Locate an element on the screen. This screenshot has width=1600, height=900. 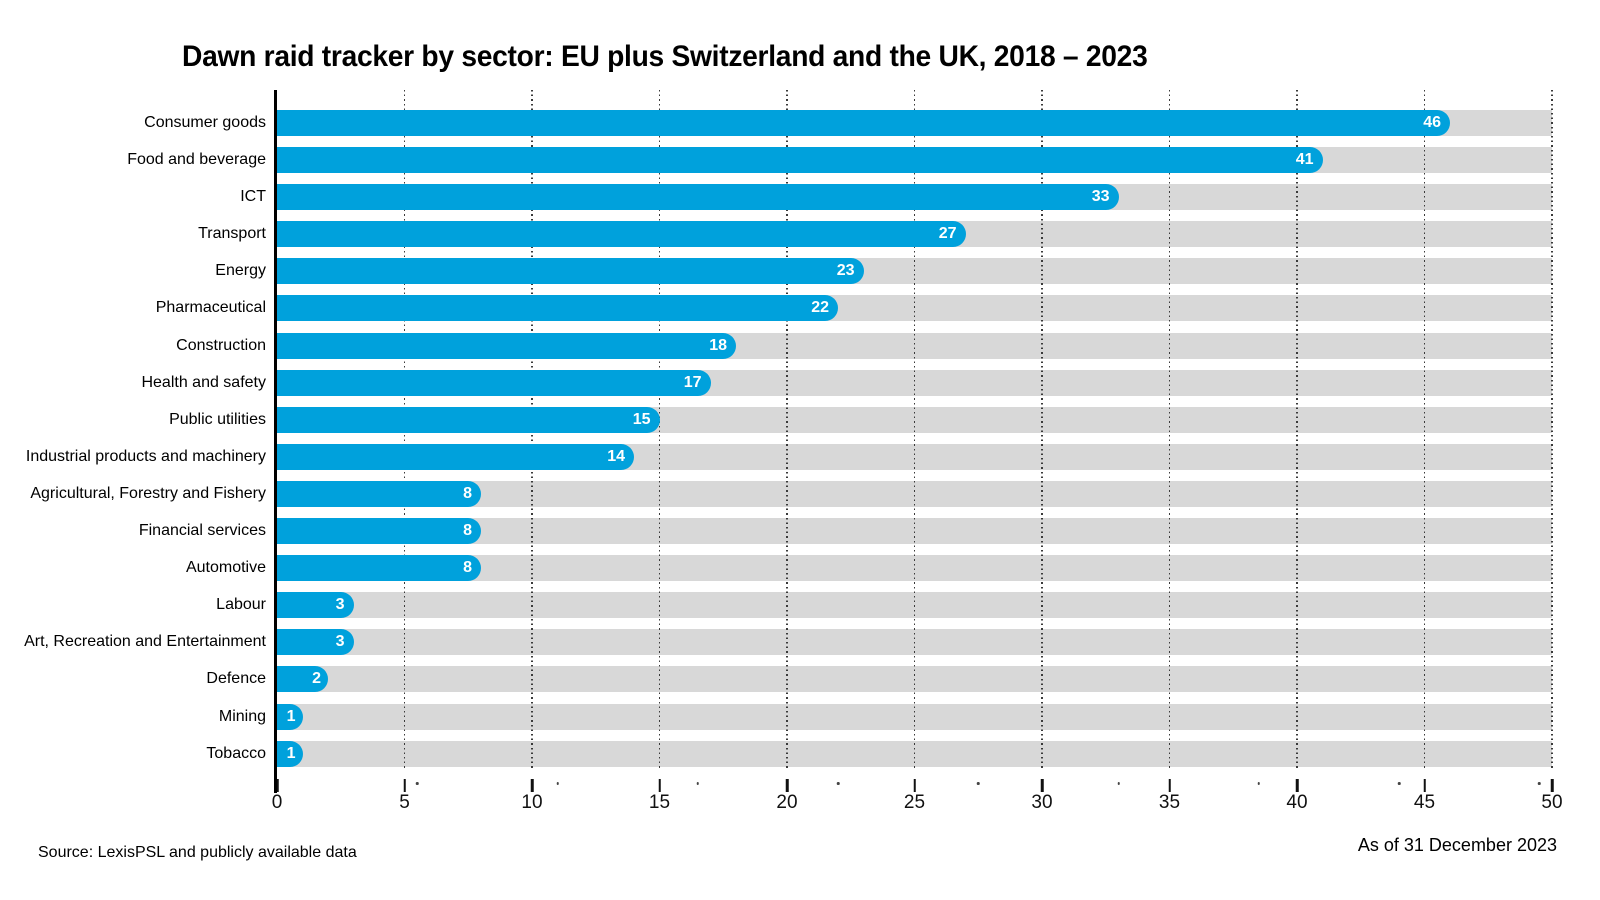
category-label: Transport is located at coordinates (232, 234).